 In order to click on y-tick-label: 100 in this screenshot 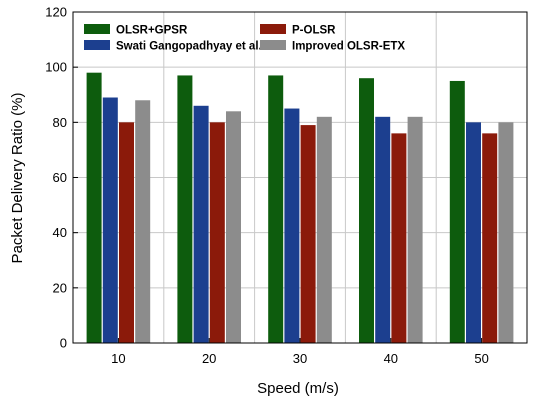, I will do `click(56, 67)`.